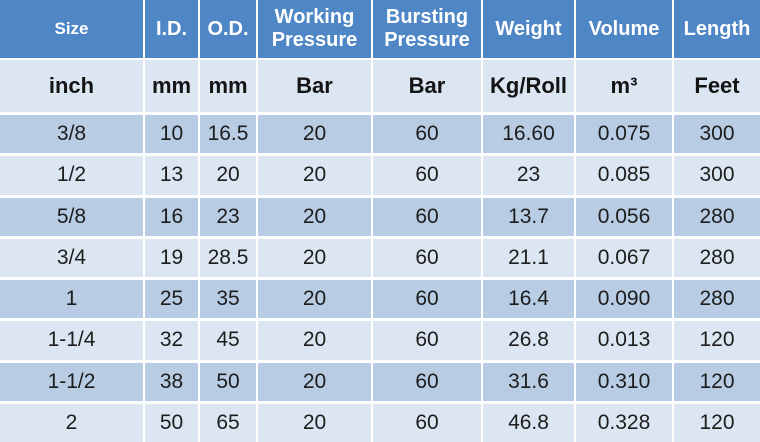 This screenshot has height=442, width=760. I want to click on table-row: 3/8 10 16.5 20 60 16.60 0.075 300, so click(380, 136).